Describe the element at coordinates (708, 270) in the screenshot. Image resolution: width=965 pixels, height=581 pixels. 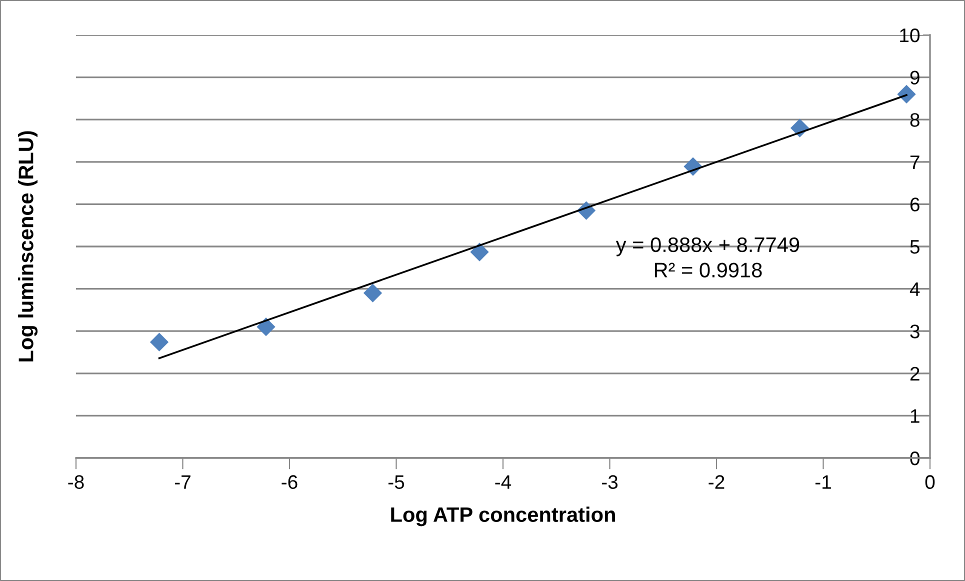
I see `annotation: R² = 0.9918` at that location.